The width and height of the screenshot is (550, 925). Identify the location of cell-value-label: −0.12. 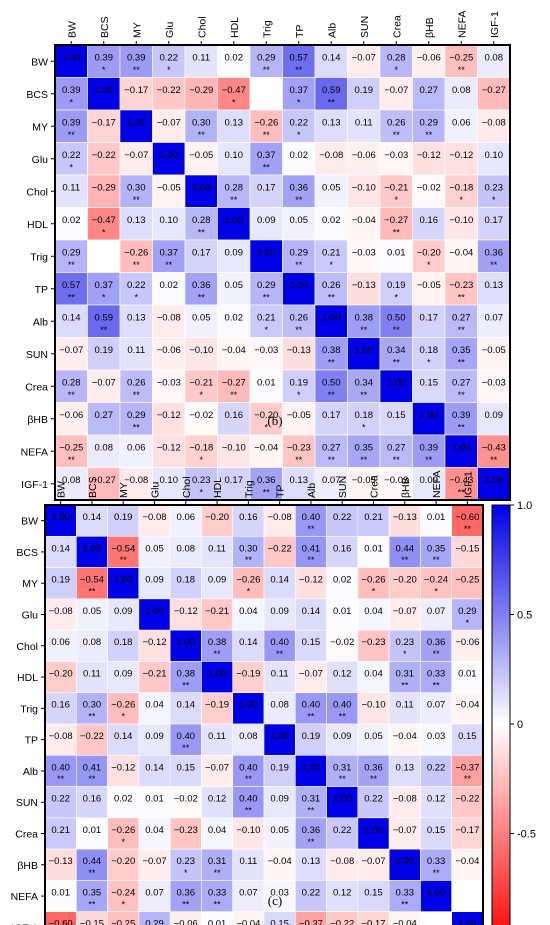
(461, 155).